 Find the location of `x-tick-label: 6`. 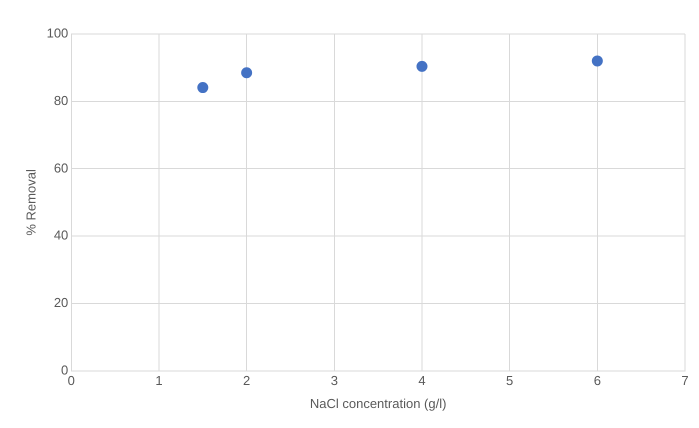

x-tick-label: 6 is located at coordinates (597, 380).